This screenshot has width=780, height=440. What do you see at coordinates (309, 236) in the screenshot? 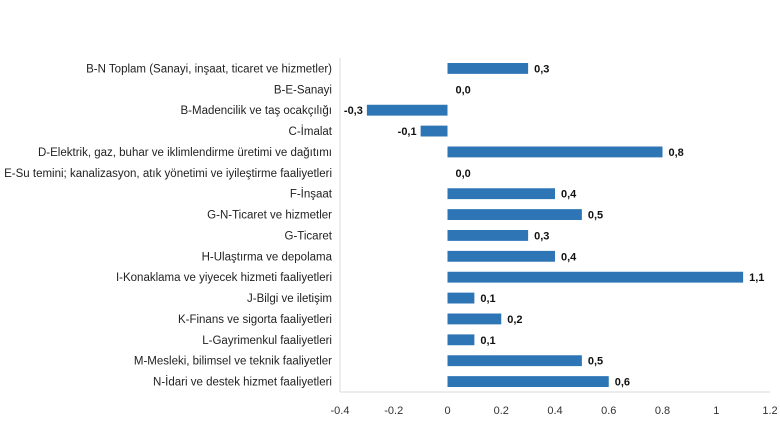
I see `category-label: G-Ticaret` at bounding box center [309, 236].